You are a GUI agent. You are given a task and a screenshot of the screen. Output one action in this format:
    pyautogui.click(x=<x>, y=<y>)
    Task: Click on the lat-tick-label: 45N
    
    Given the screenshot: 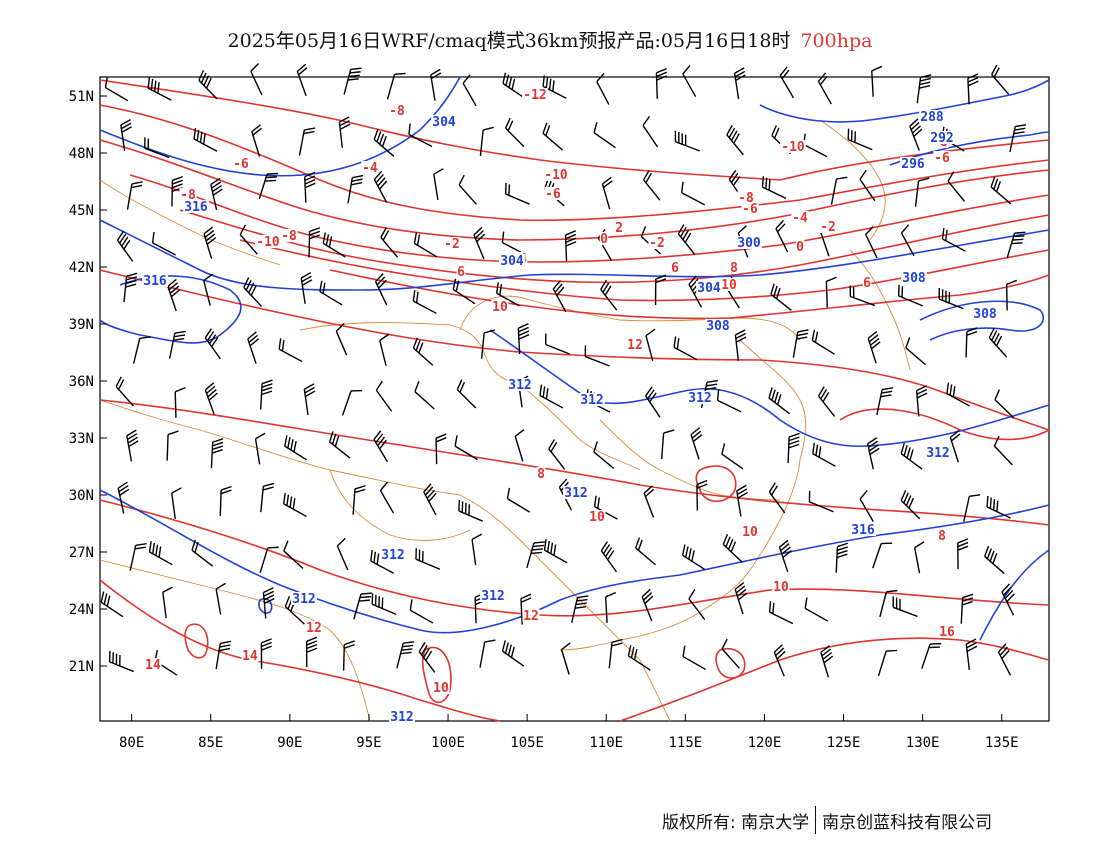 What is the action you would take?
    pyautogui.click(x=81, y=211)
    